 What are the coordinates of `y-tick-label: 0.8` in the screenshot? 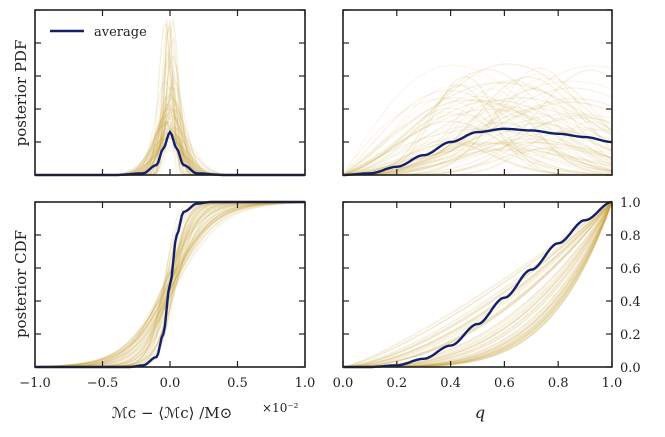 It's located at (630, 236).